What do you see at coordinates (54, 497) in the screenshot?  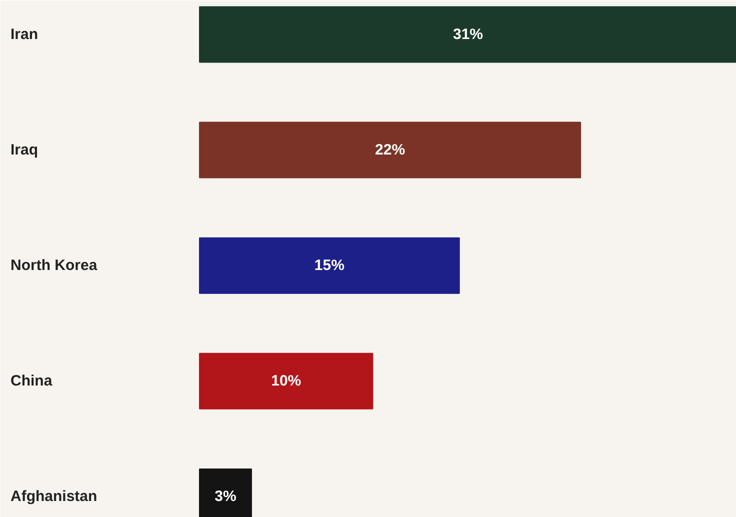 I see `y-tick-label: Afghanistan` at bounding box center [54, 497].